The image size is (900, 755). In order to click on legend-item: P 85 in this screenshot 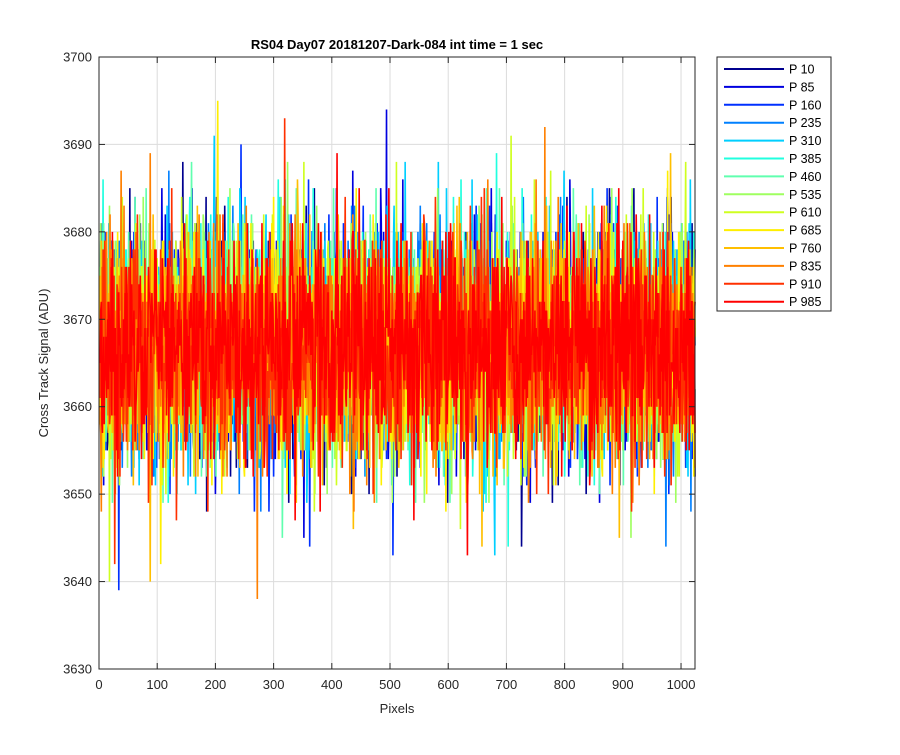, I will do `click(769, 87)`.